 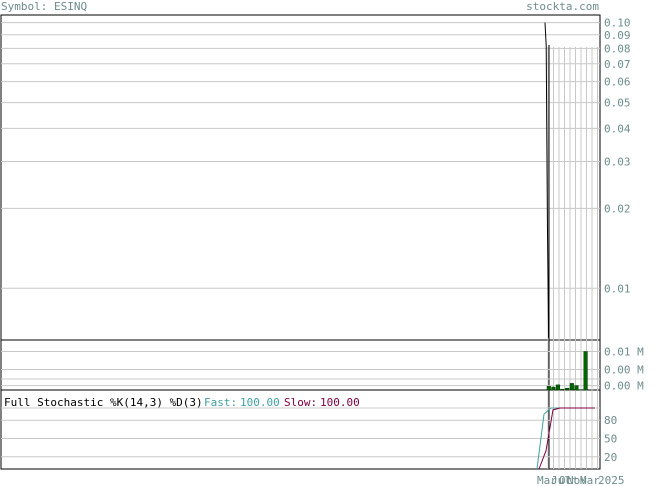 I want to click on slow-value: 100.00, so click(x=340, y=402).